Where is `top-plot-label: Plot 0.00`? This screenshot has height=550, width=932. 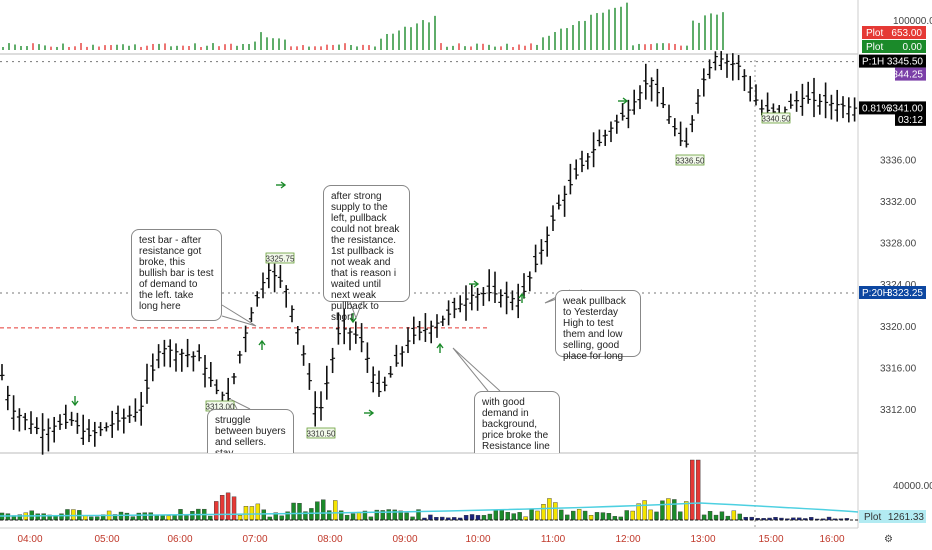
top-plot-label: Plot 0.00 is located at coordinates (894, 46).